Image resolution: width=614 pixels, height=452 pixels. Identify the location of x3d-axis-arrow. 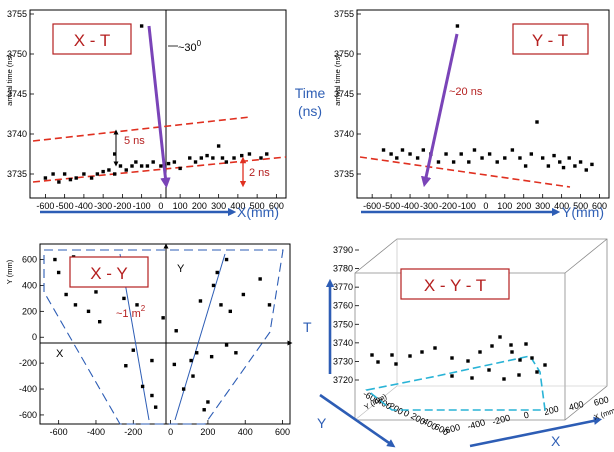
(536, 432).